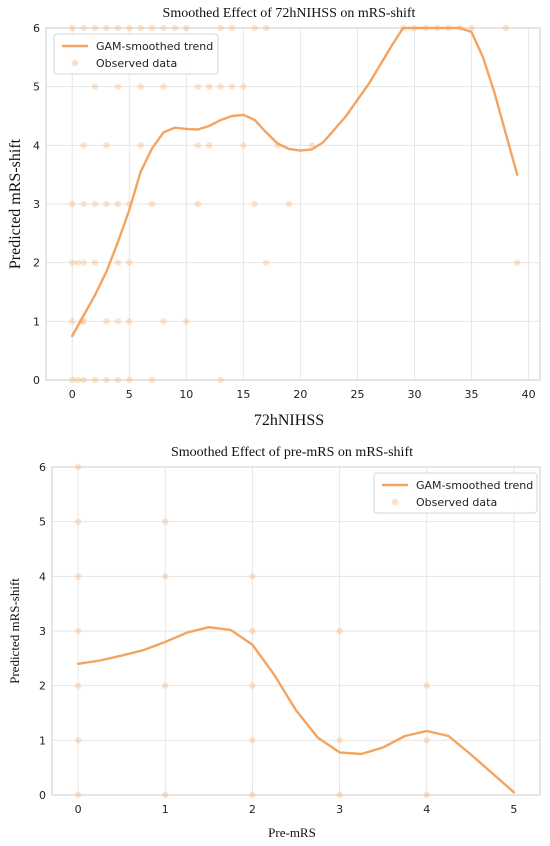 The image size is (550, 846). What do you see at coordinates (129, 394) in the screenshot?
I see `x-tick-label: 5` at bounding box center [129, 394].